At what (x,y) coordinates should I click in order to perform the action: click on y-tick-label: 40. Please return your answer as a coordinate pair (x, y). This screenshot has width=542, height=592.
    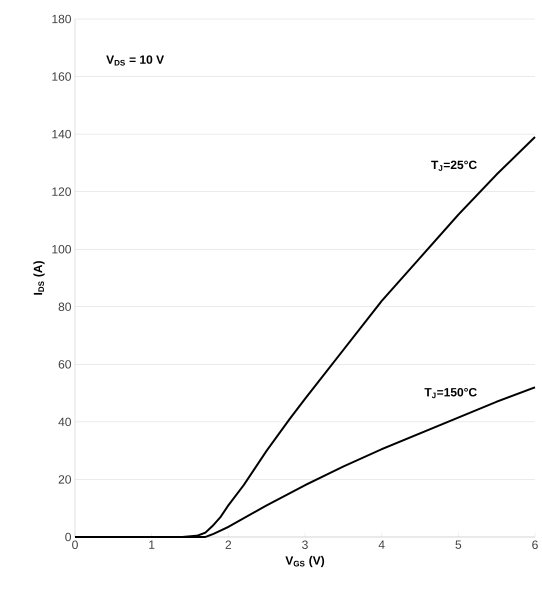
    Looking at the image, I should click on (64, 422).